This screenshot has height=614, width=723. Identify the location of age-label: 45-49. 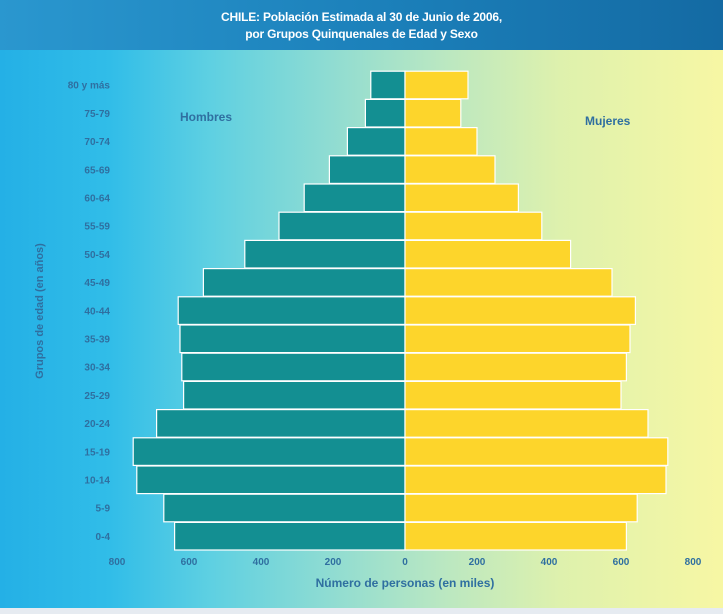
(97, 283).